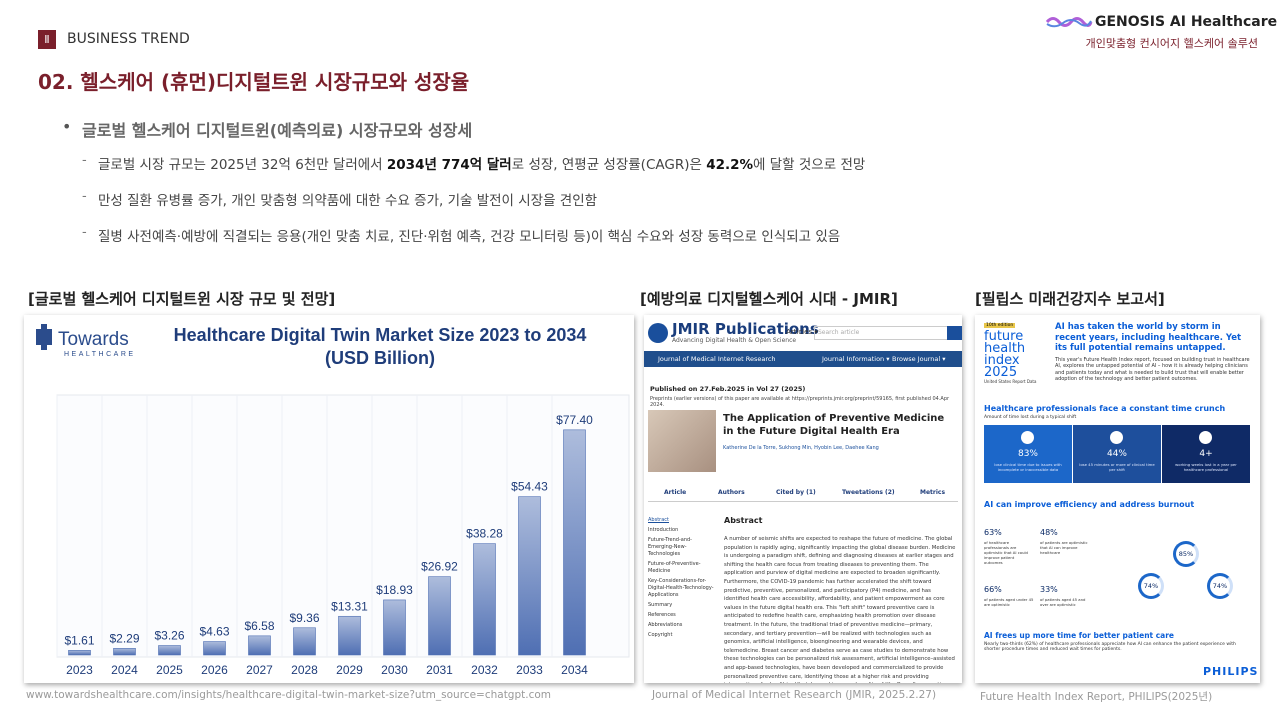 The width and height of the screenshot is (1280, 720). Describe the element at coordinates (128, 39) in the screenshot. I see `section-name: BUSINESS TREND` at that location.